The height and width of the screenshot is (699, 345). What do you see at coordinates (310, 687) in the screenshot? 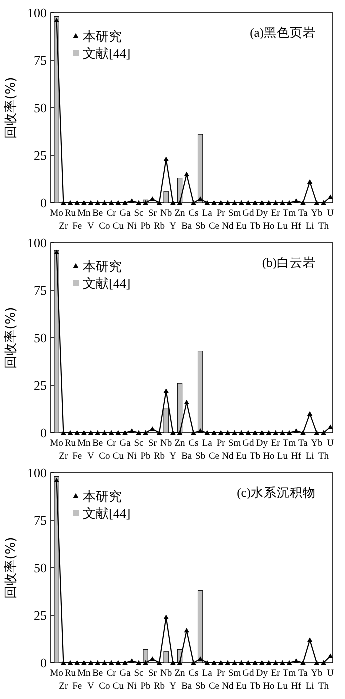
I see `x-tick-label: Li` at bounding box center [310, 687].